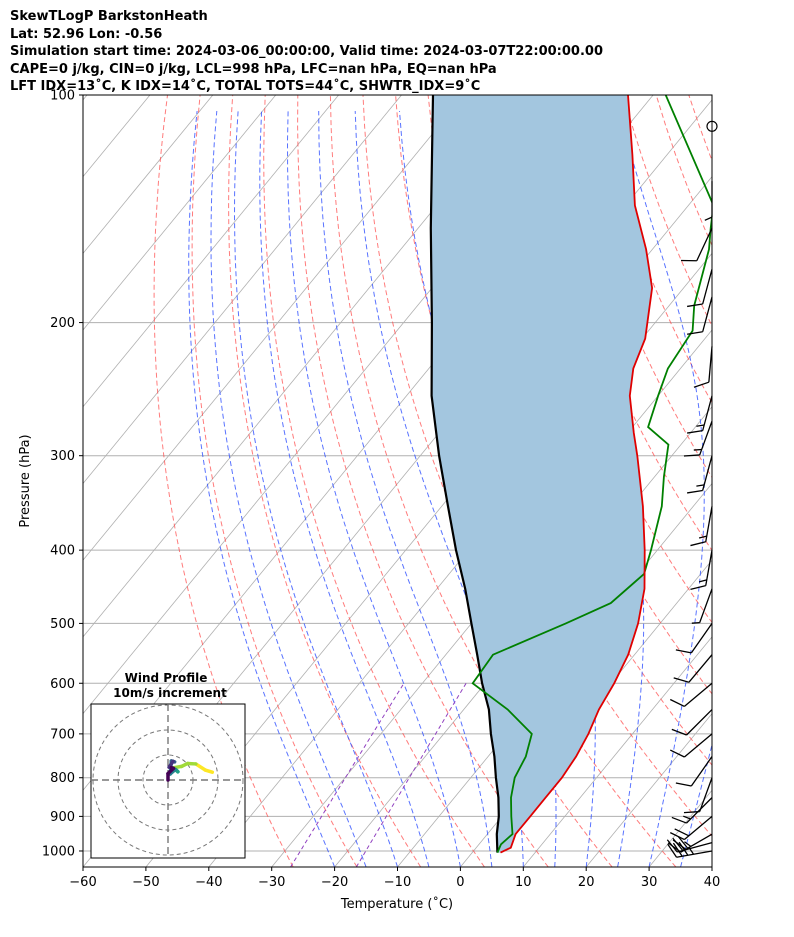 This screenshot has height=937, width=794. What do you see at coordinates (62, 96) in the screenshot?
I see `y-tick-label: 100` at bounding box center [62, 96].